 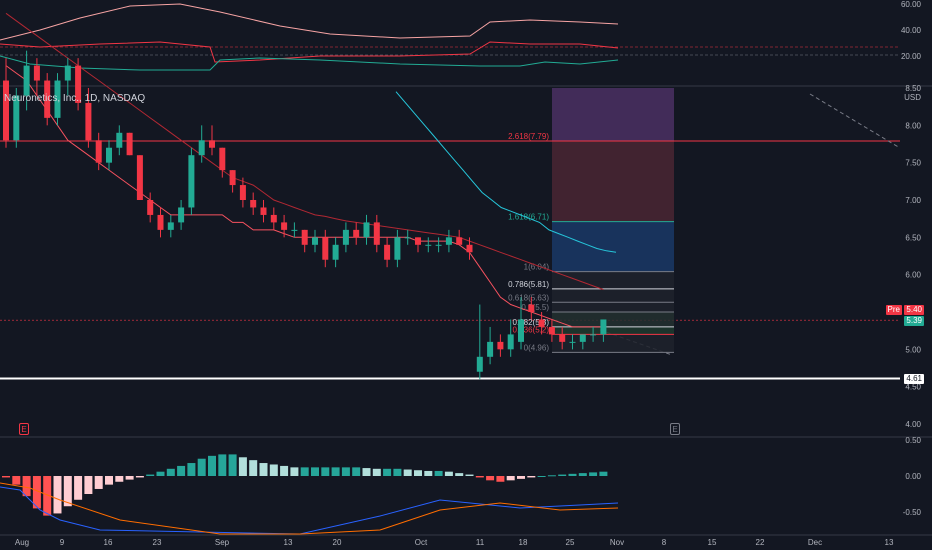 What do you see at coordinates (912, 512) in the screenshot?
I see `macd-axis-tick: -0.50` at bounding box center [912, 512].